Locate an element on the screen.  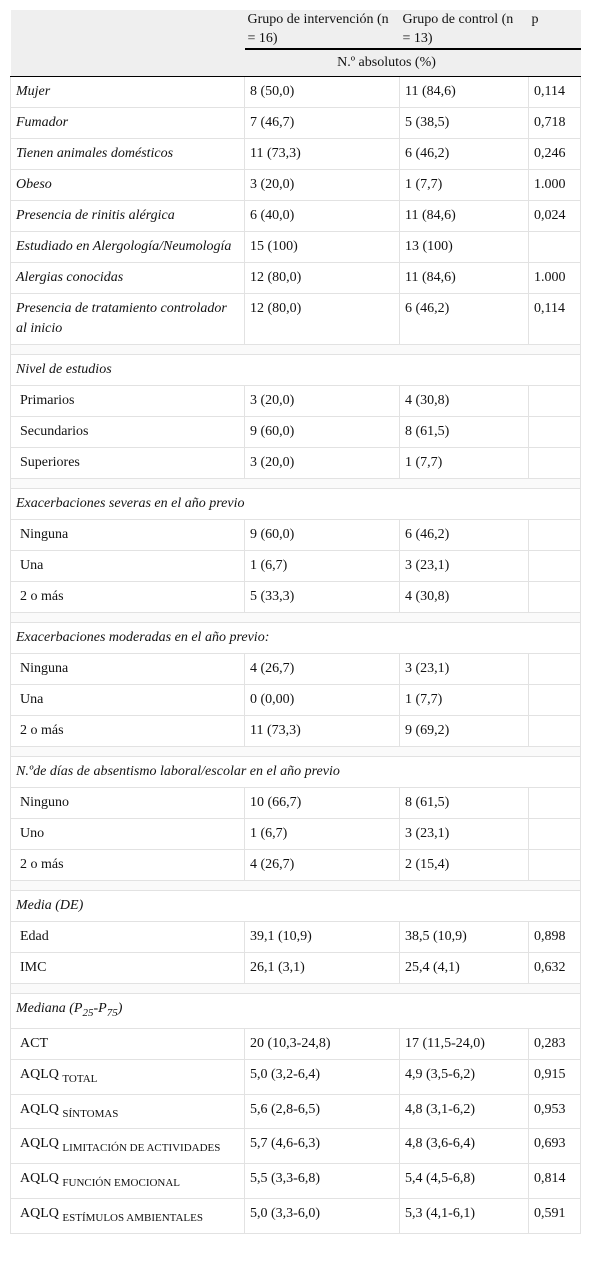
table-row: Superiores 3 (20,0) 1 (7,7) is located at coordinates (295, 463).